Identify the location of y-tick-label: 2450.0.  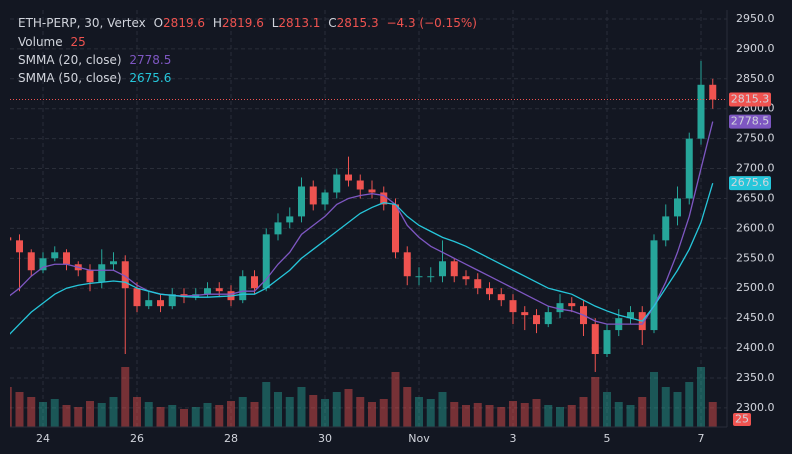
(755, 317).